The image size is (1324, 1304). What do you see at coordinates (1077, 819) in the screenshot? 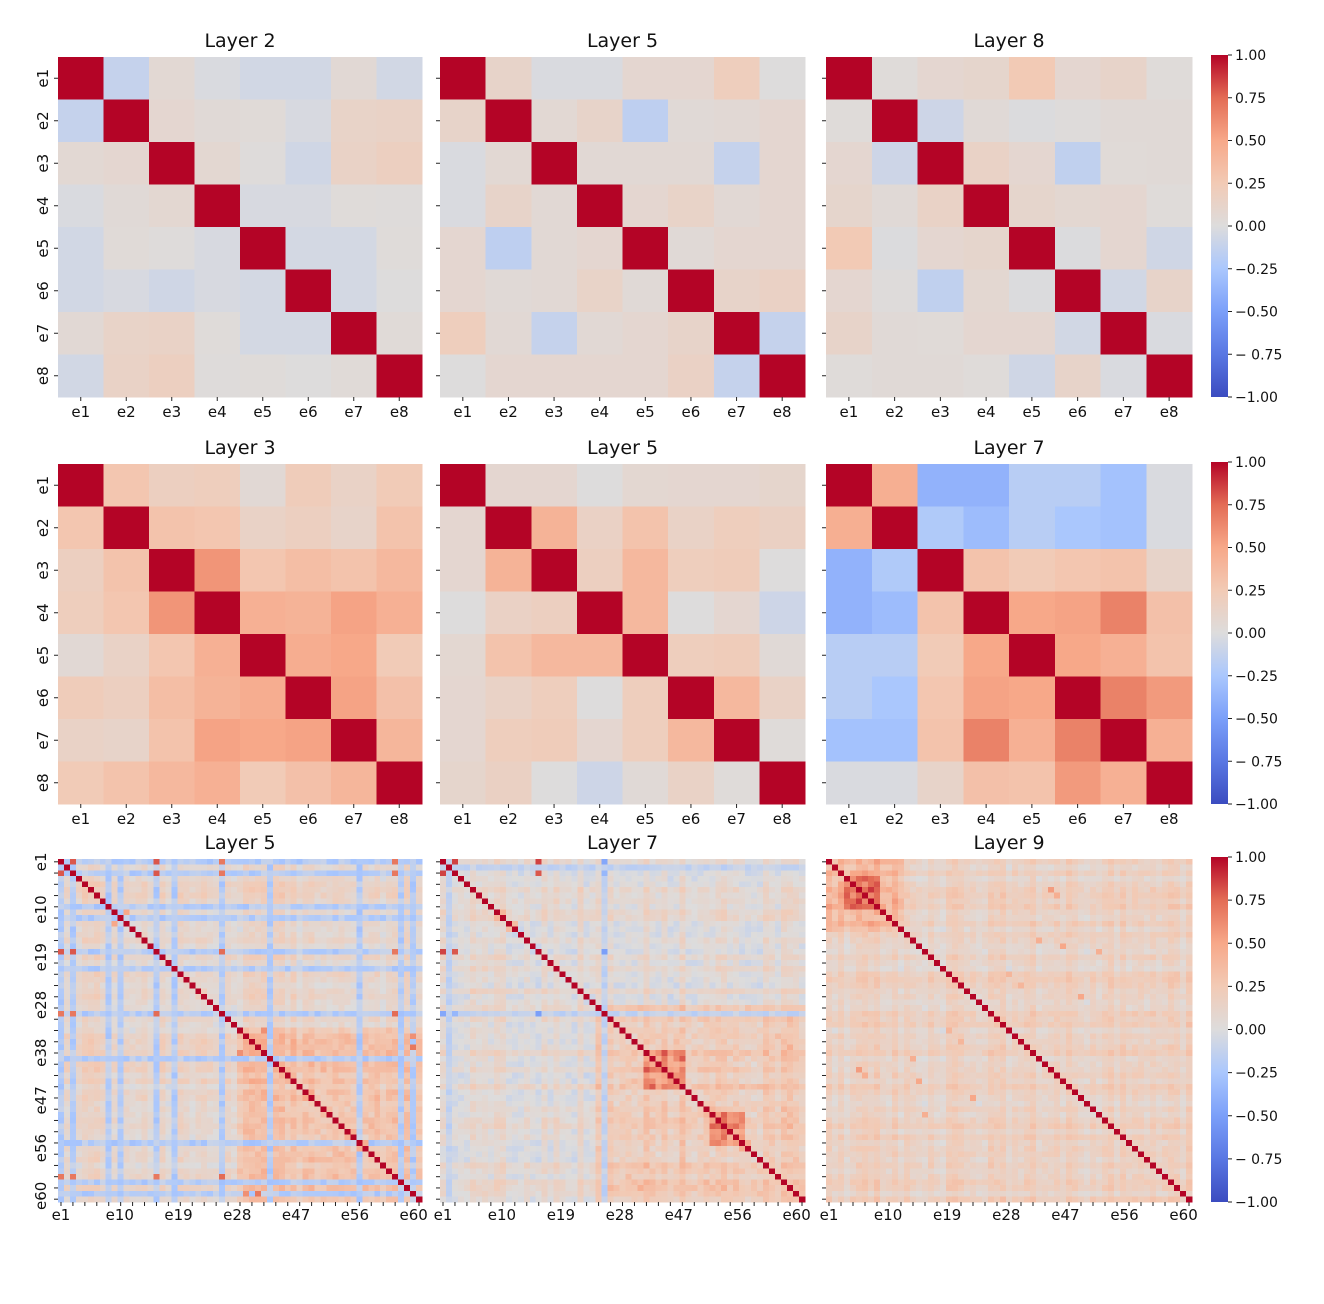
I see `x-tick-label: e6` at bounding box center [1077, 819].